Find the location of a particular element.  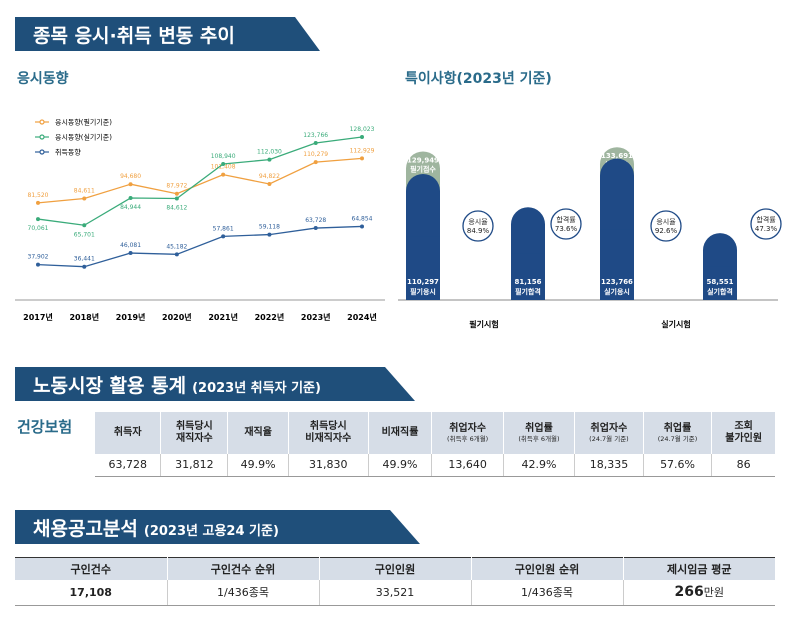

banner-bg is located at coordinates (217, 527).